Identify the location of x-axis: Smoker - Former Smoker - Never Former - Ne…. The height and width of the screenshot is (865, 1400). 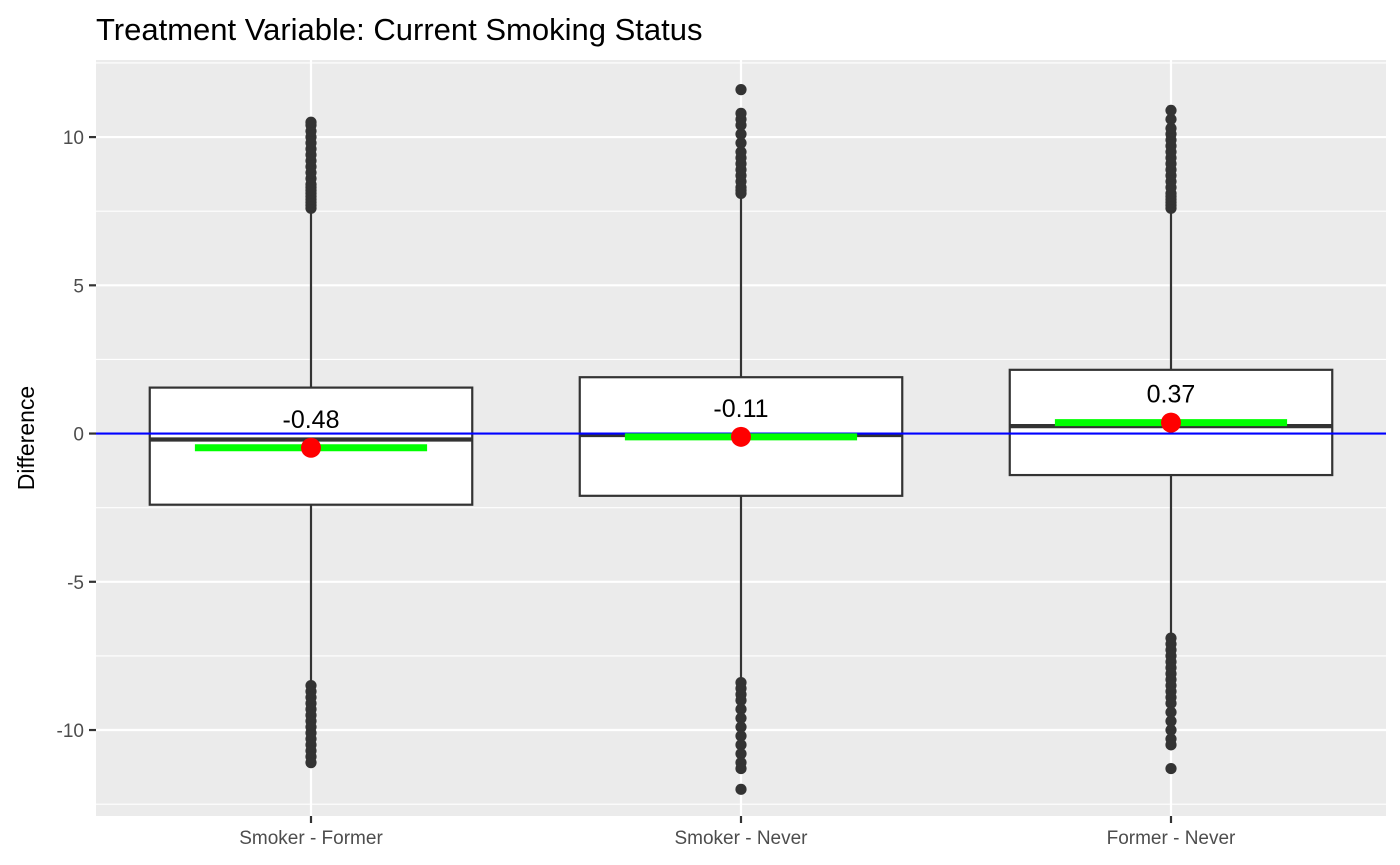
(737, 832).